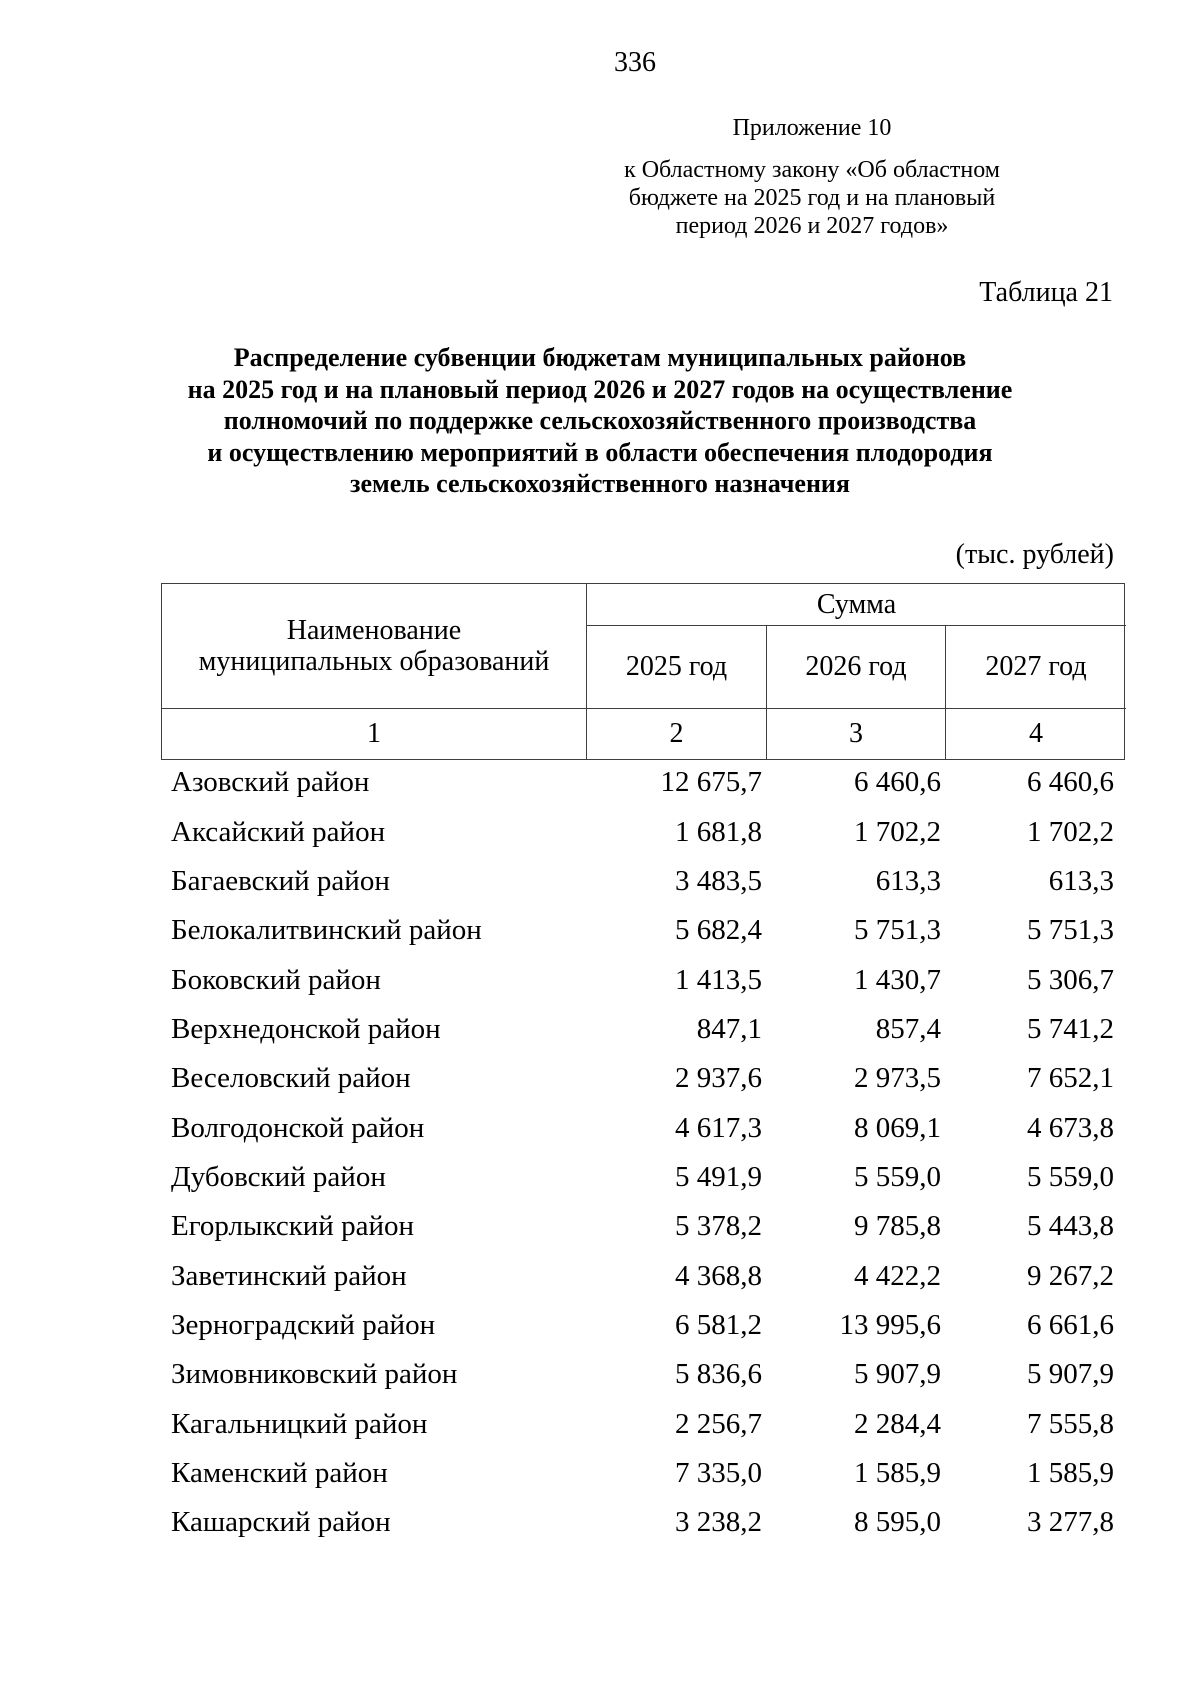 Image resolution: width=1200 pixels, height=1698 pixels. Describe the element at coordinates (298, 1127) in the screenshot. I see `district-name: Волгодонской район` at that location.